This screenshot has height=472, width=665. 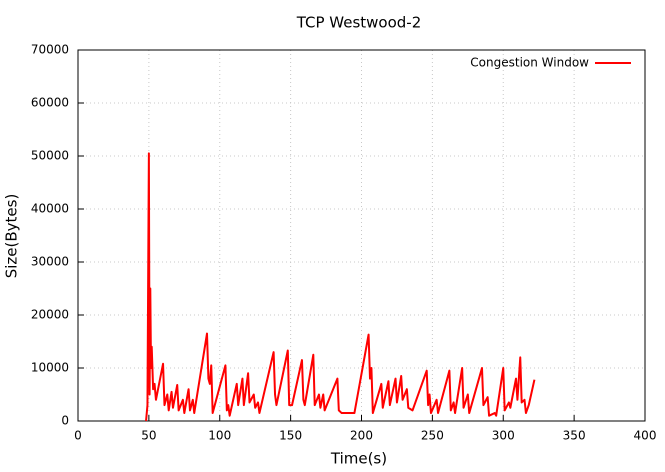 I want to click on y-tick-label: 0, so click(x=65, y=421).